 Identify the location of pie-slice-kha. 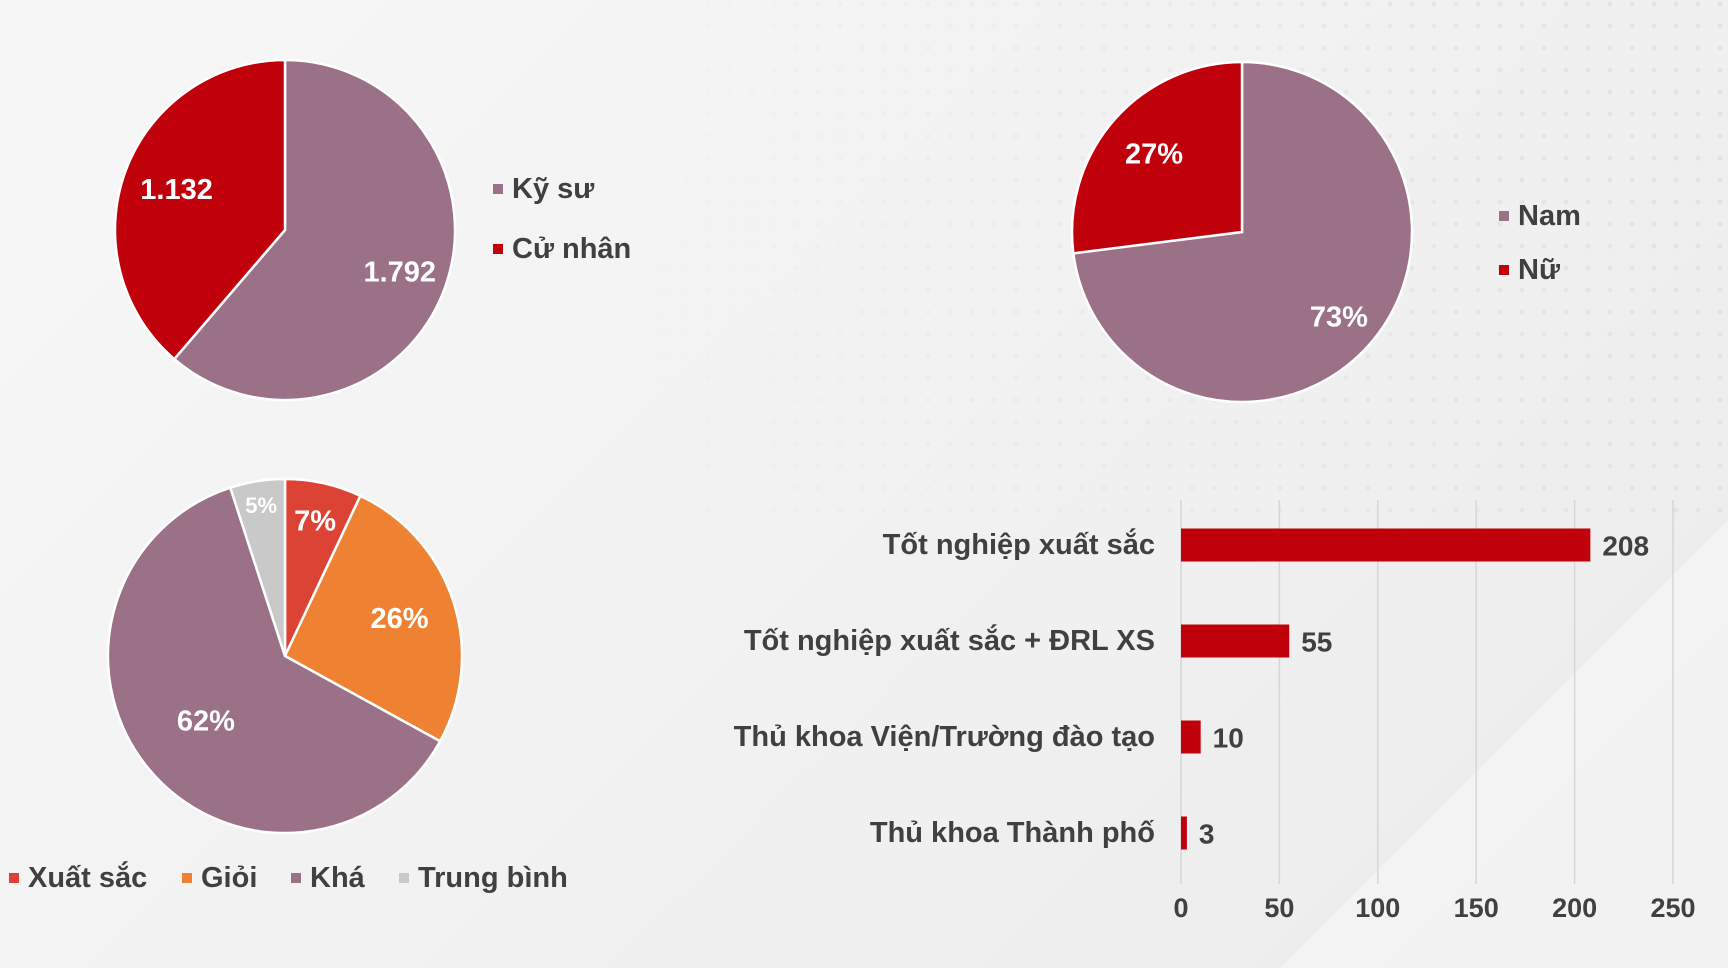
(274, 660).